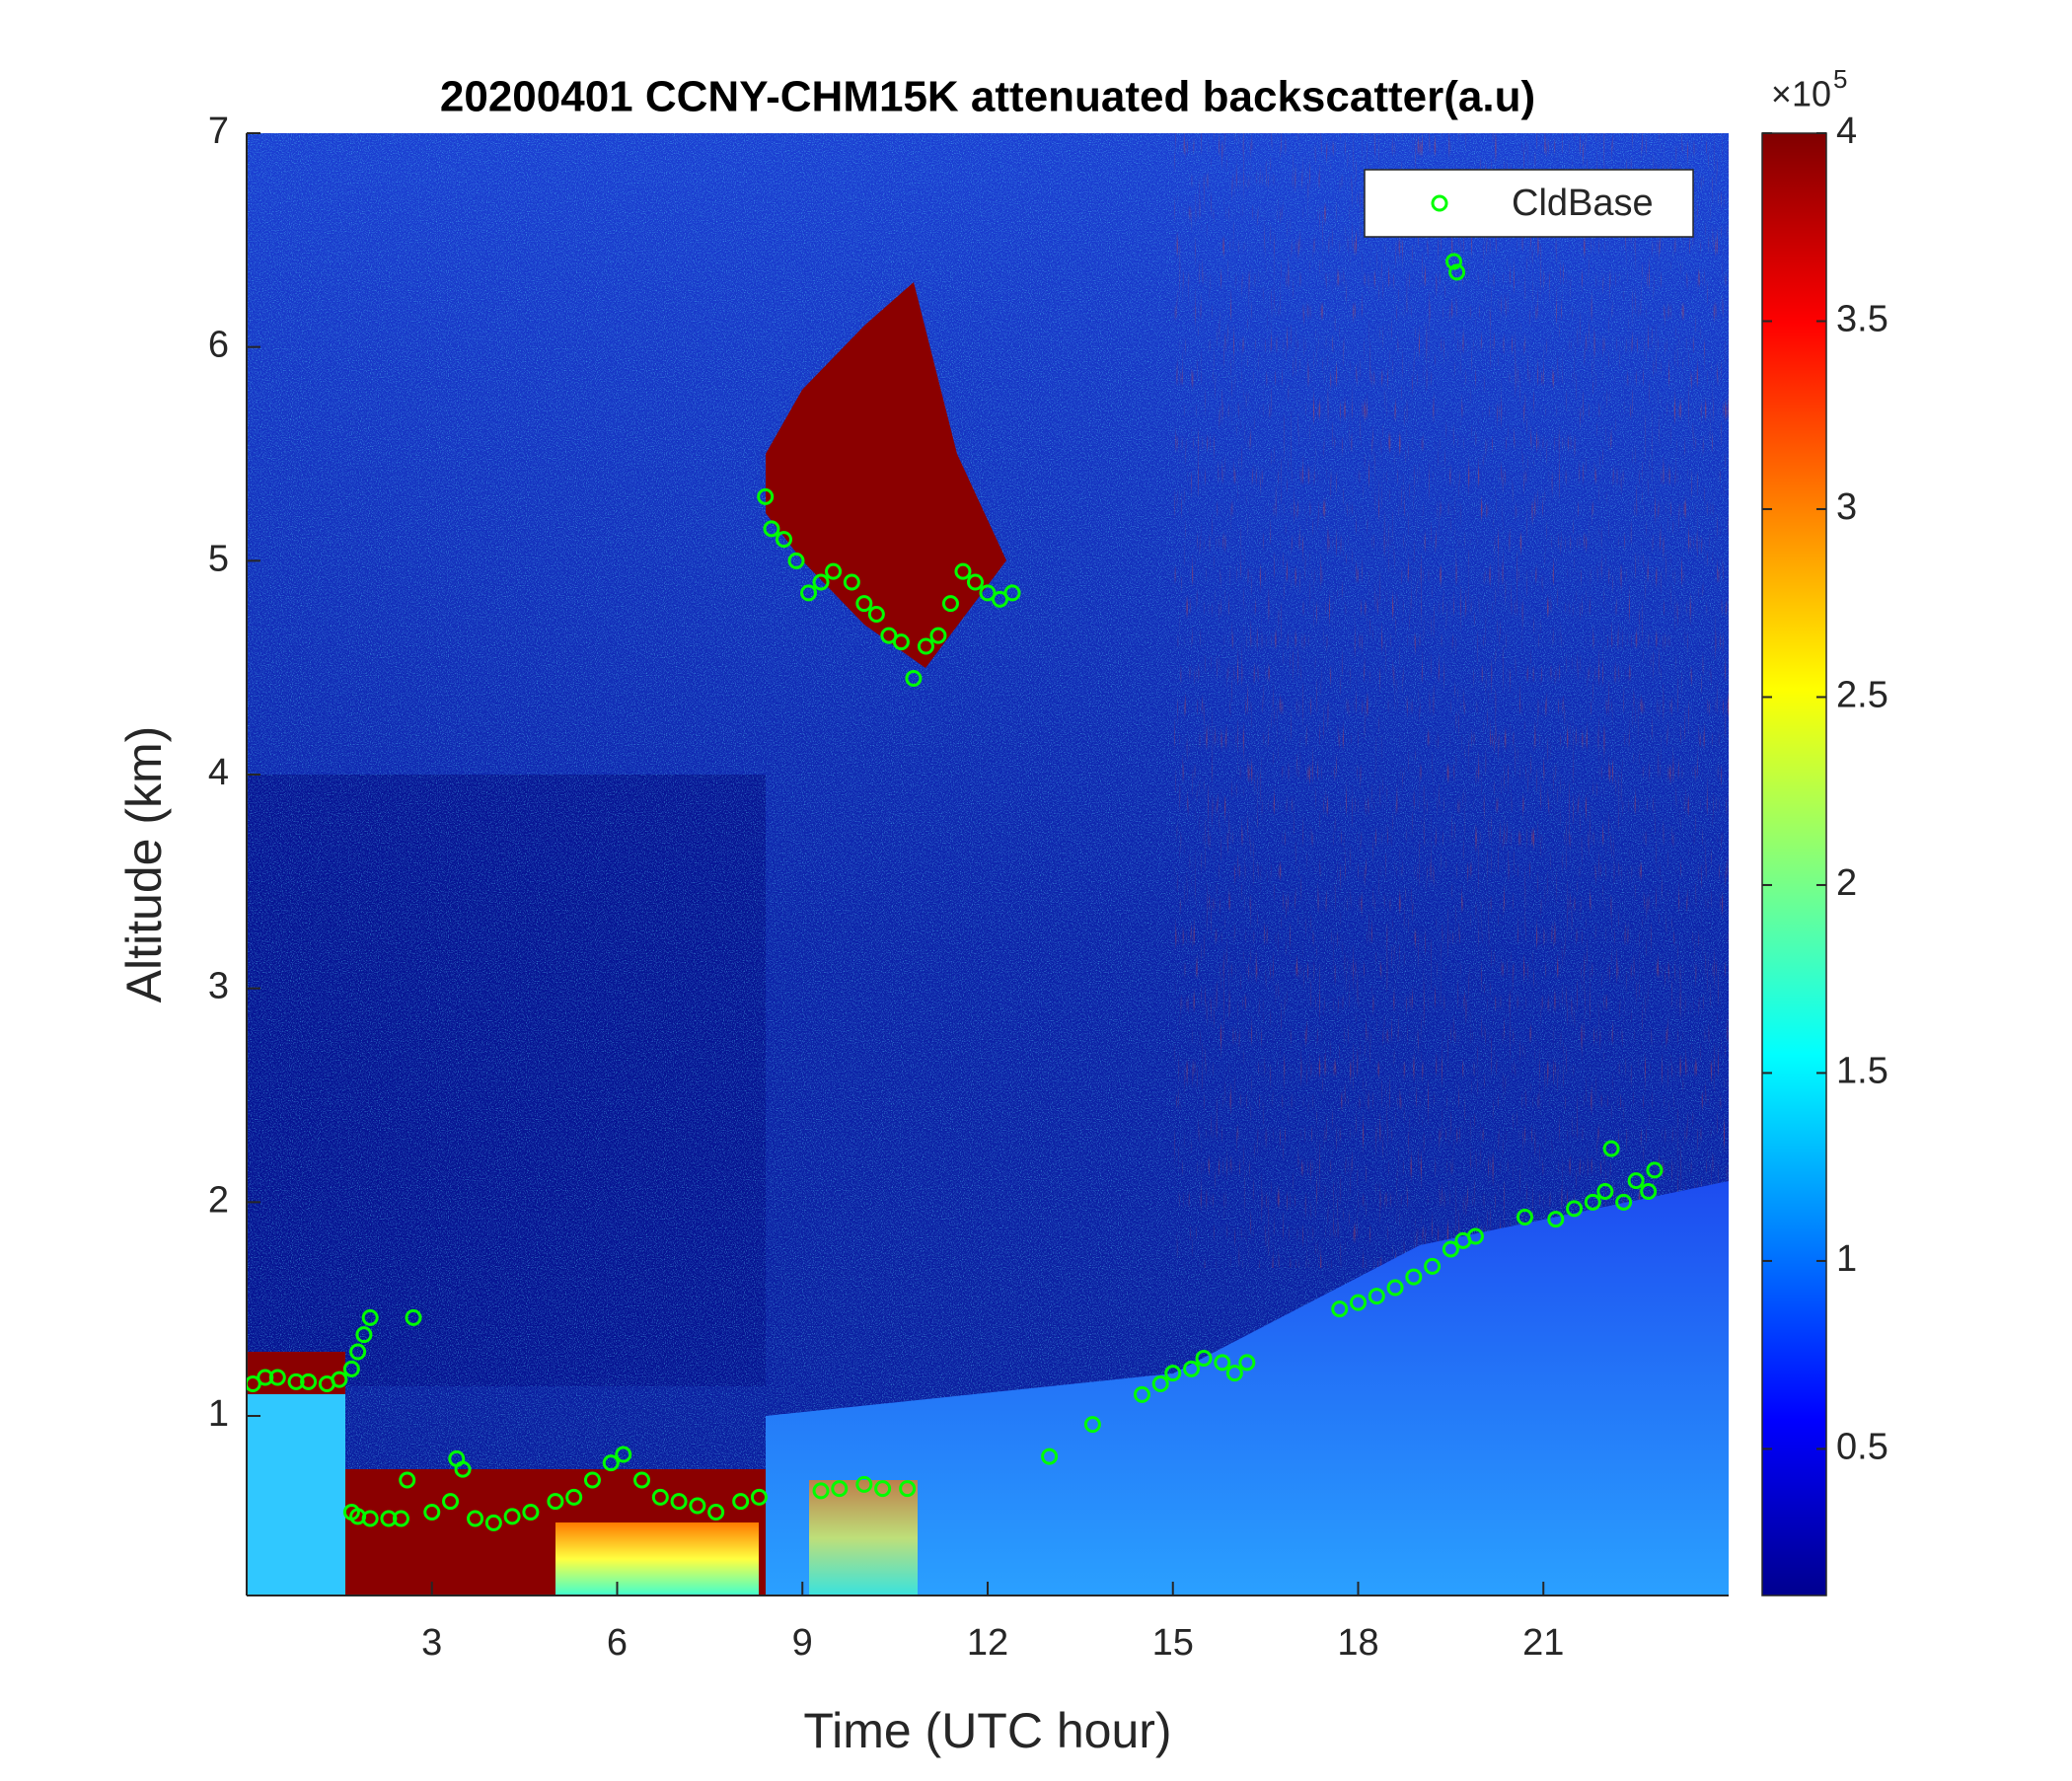 The image size is (2072, 1781). Describe the element at coordinates (1801, 94) in the screenshot. I see `colorbar-multiplier: ×10` at that location.